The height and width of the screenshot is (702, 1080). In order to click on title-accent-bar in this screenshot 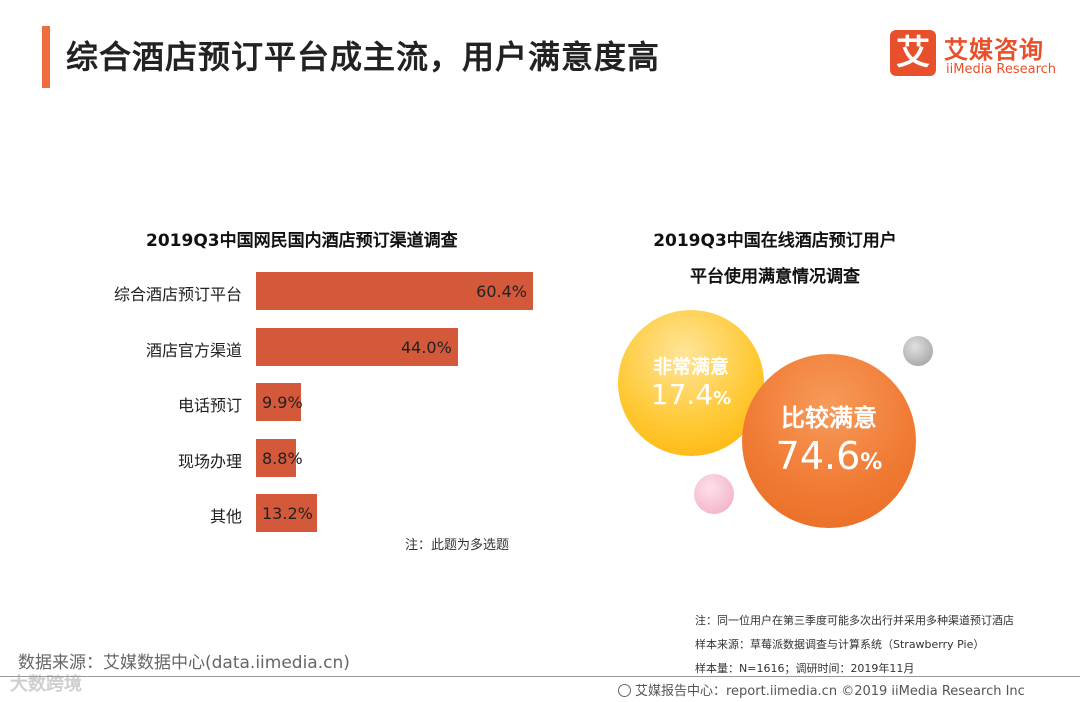, I will do `click(46, 57)`.